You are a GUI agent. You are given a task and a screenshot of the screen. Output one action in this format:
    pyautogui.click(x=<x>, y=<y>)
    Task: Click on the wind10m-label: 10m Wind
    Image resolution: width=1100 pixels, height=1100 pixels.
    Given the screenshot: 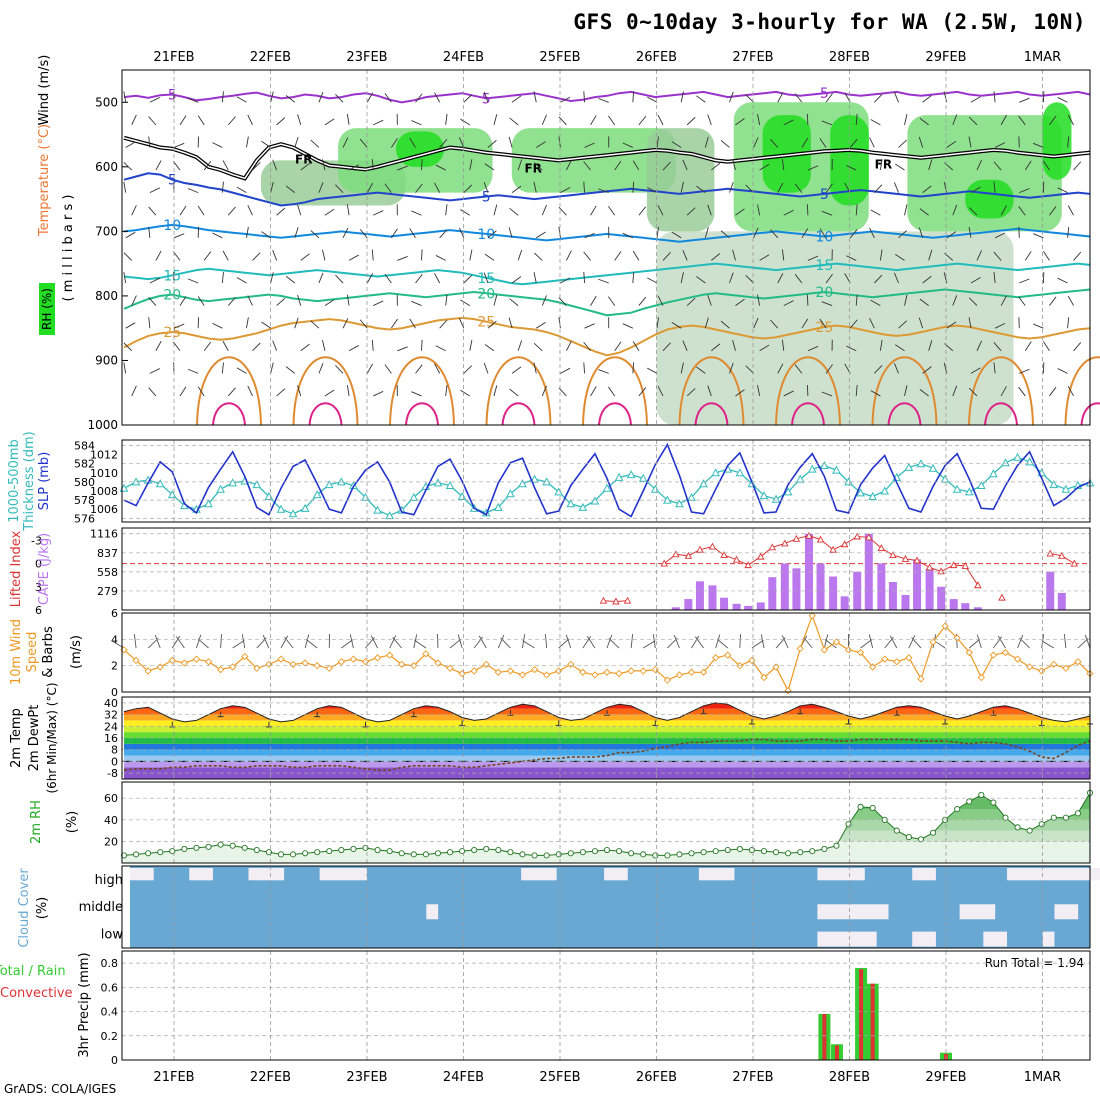 What is the action you would take?
    pyautogui.click(x=16, y=652)
    